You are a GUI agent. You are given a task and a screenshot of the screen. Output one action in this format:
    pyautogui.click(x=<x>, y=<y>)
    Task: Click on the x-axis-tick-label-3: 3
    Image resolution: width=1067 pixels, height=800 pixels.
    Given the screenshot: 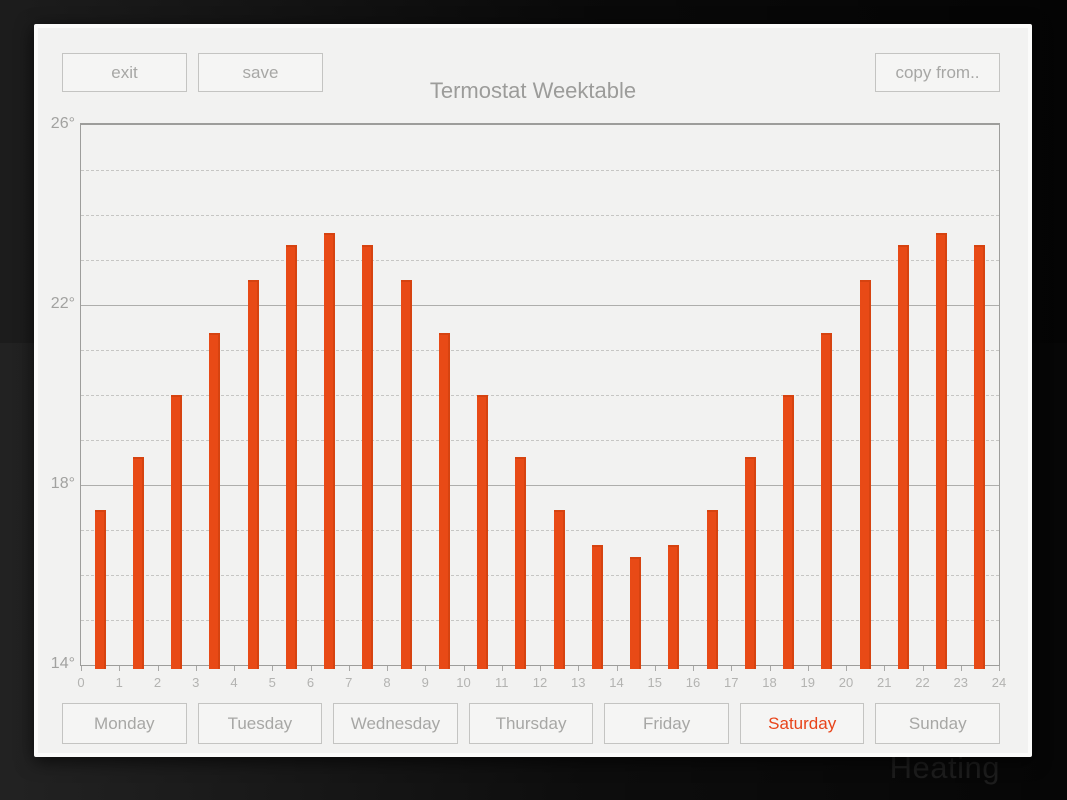 What is the action you would take?
    pyautogui.click(x=196, y=682)
    